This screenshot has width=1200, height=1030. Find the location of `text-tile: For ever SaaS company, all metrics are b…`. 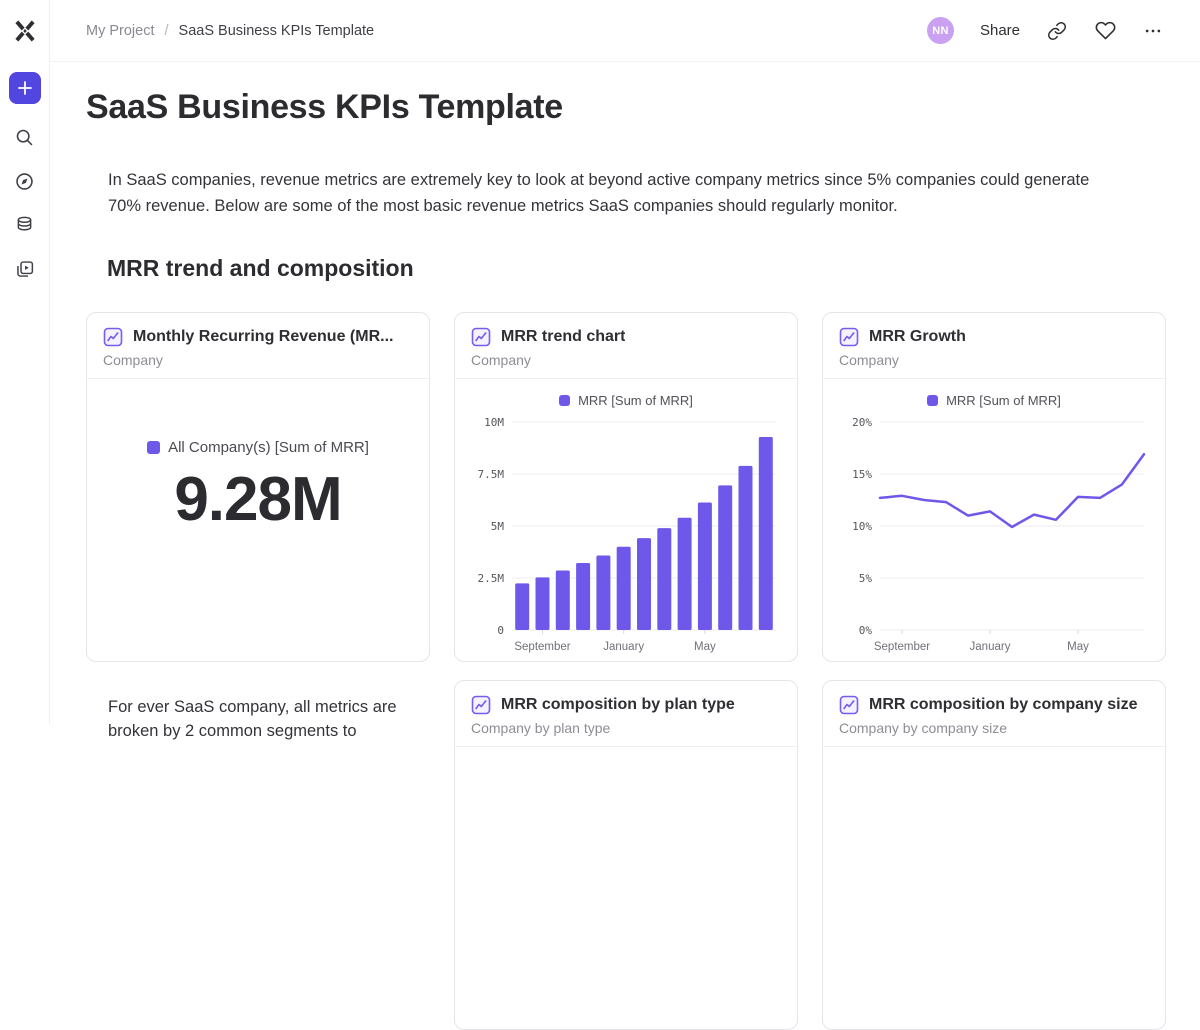

text-tile: For ever SaaS company, all metrics are b… is located at coordinates (263, 855).